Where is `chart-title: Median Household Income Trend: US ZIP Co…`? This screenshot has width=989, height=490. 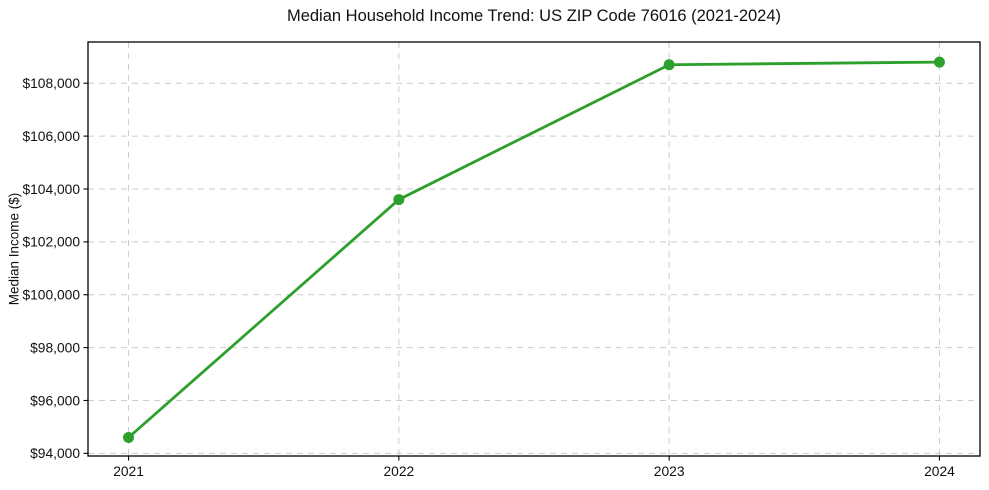
chart-title: Median Household Income Trend: US ZIP Co… is located at coordinates (534, 16).